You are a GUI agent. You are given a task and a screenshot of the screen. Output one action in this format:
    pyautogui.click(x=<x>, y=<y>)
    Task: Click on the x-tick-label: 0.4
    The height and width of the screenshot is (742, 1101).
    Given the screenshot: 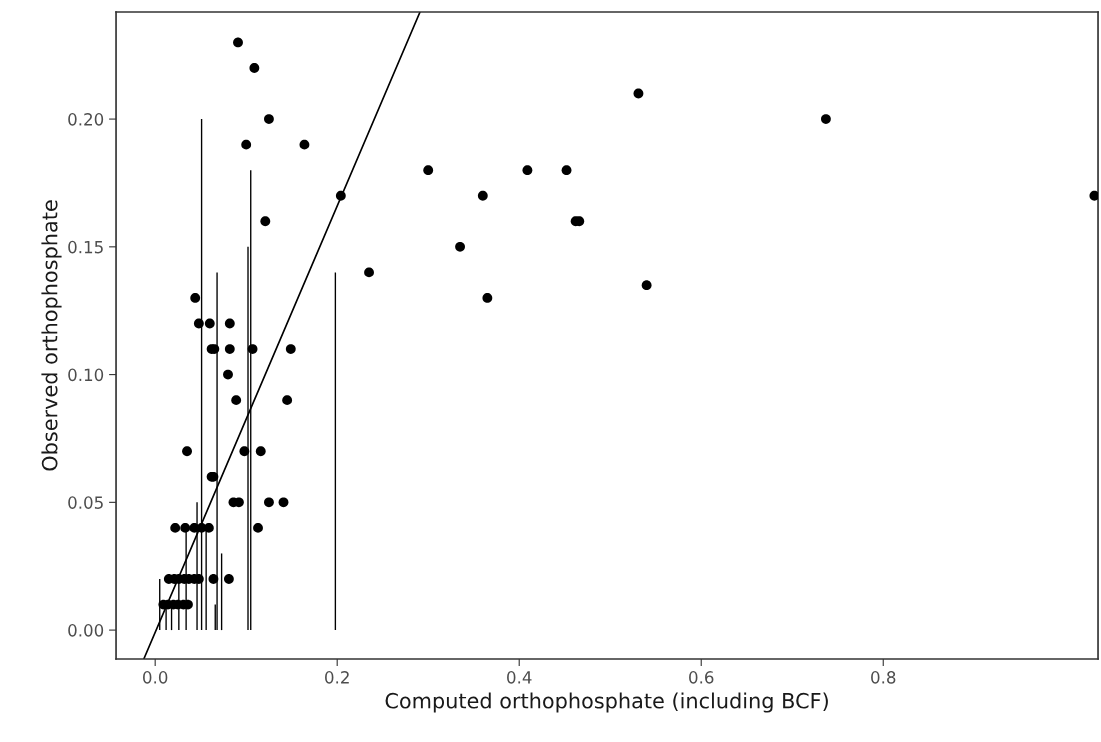 What is the action you would take?
    pyautogui.click(x=519, y=677)
    